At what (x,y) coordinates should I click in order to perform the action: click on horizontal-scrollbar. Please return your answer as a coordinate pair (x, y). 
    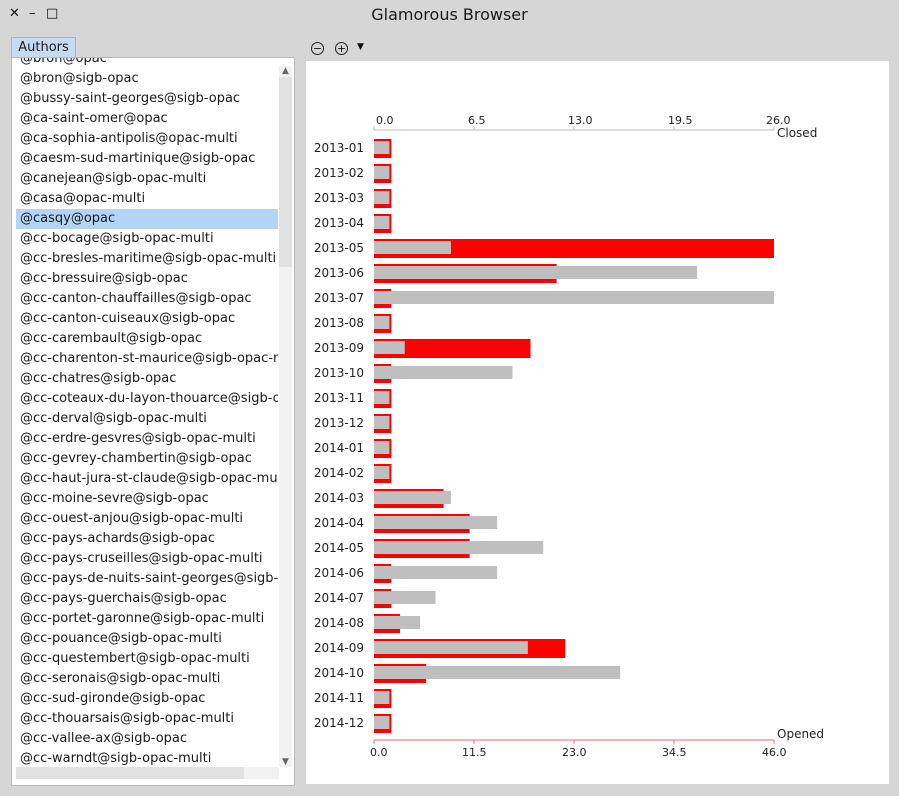
    Looking at the image, I should click on (147, 773).